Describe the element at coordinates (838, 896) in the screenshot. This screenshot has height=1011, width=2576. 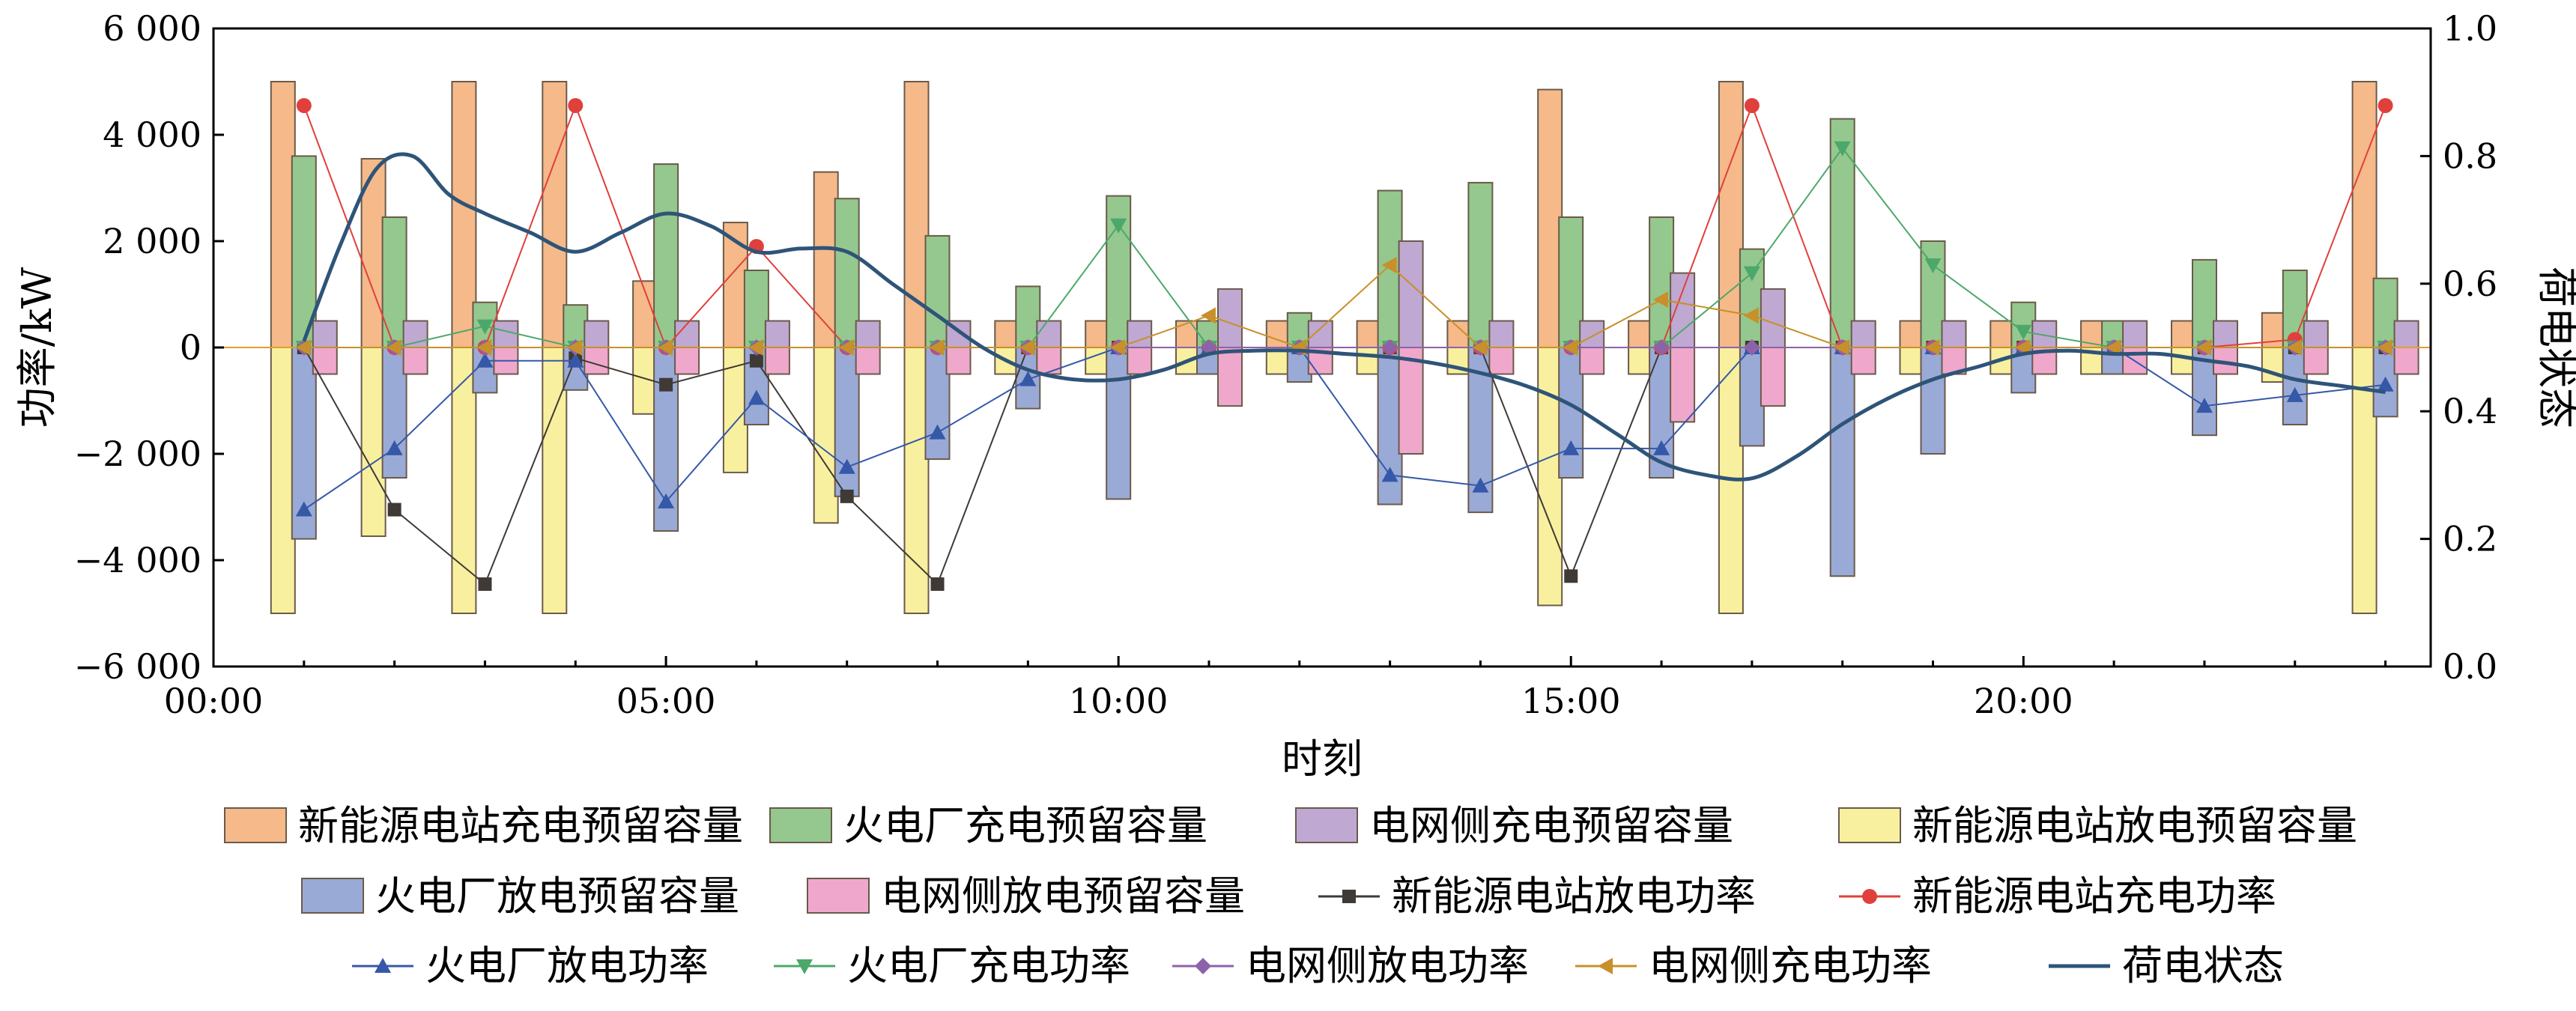
I see `legend-swatch-s6` at that location.